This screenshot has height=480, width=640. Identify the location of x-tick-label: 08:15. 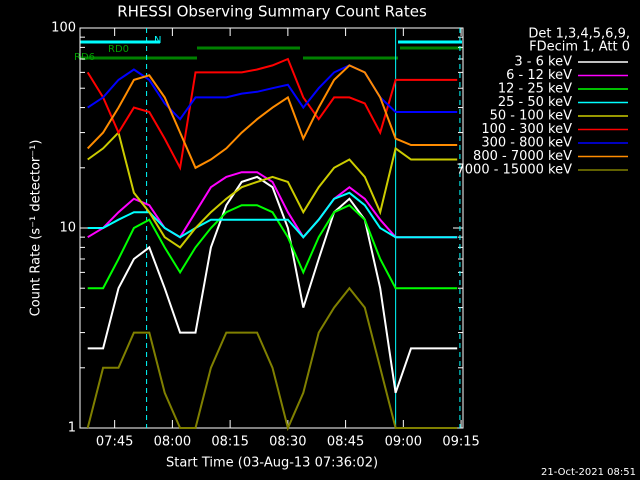
(229, 442).